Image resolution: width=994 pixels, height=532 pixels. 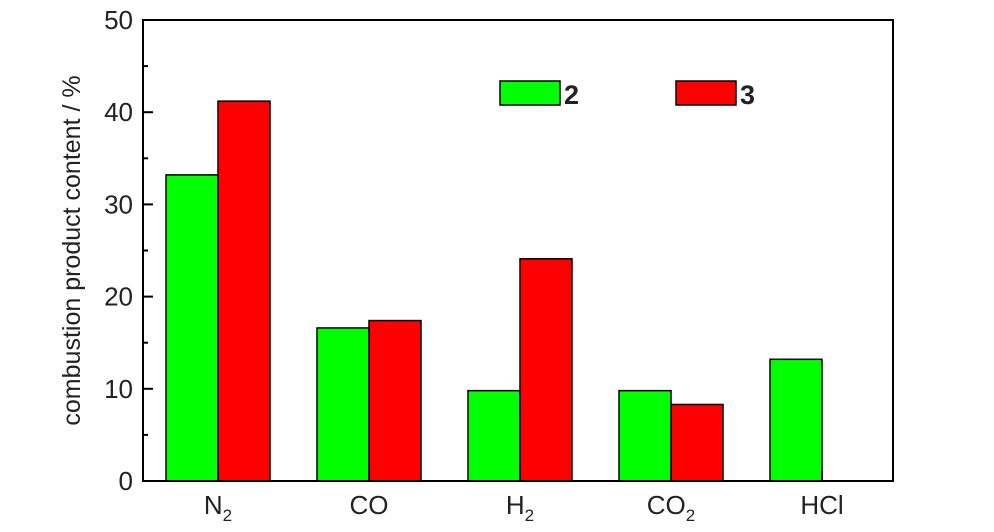 What do you see at coordinates (571, 95) in the screenshot?
I see `legend-label-2: 2` at bounding box center [571, 95].